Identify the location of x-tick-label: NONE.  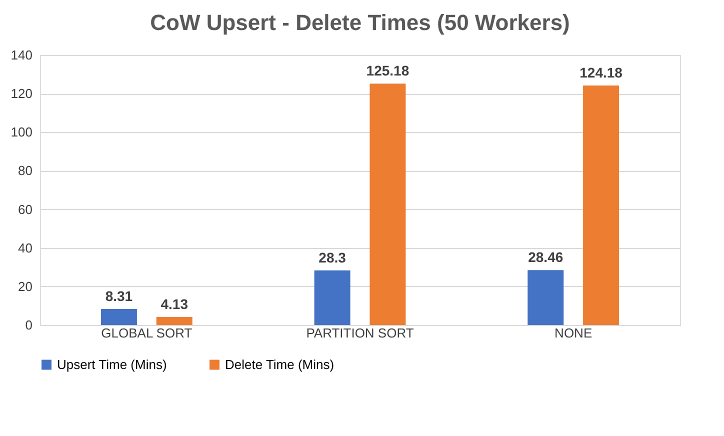
(573, 333).